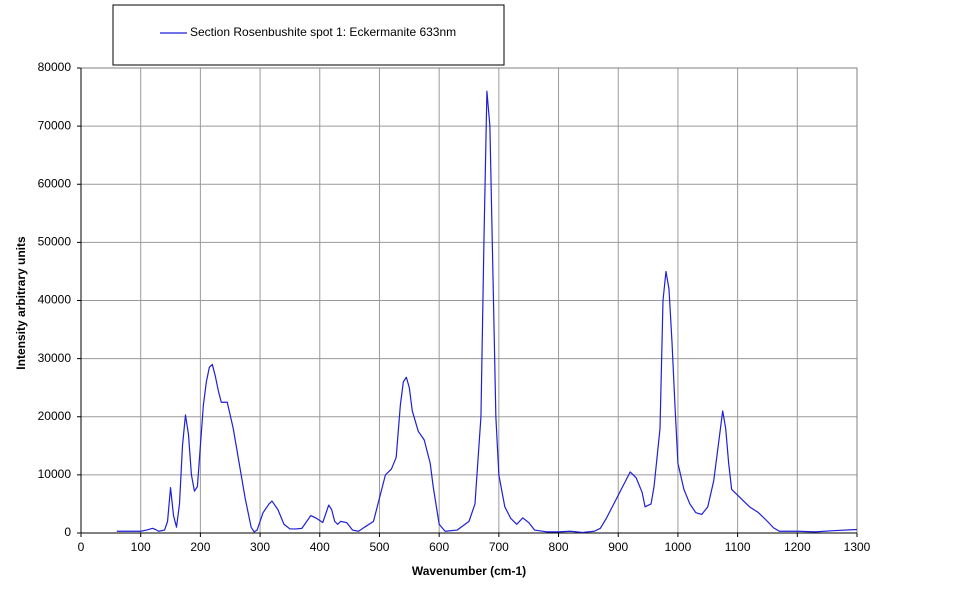 Image resolution: width=961 pixels, height=594 pixels. What do you see at coordinates (320, 547) in the screenshot?
I see `x-tick-label: 400` at bounding box center [320, 547].